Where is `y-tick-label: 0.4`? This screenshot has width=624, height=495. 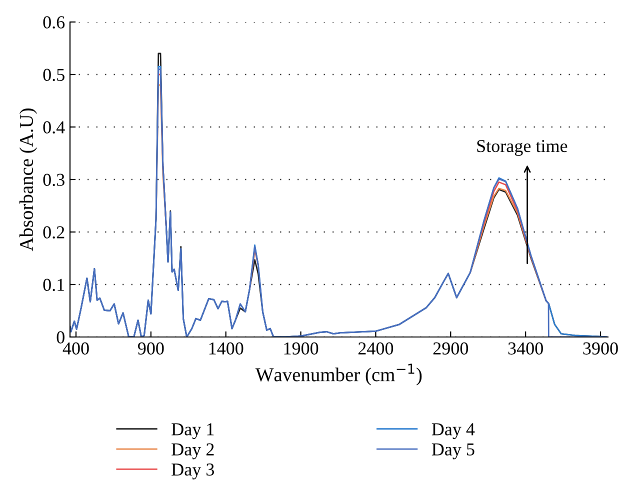 y-tick-label: 0.4 is located at coordinates (54, 127).